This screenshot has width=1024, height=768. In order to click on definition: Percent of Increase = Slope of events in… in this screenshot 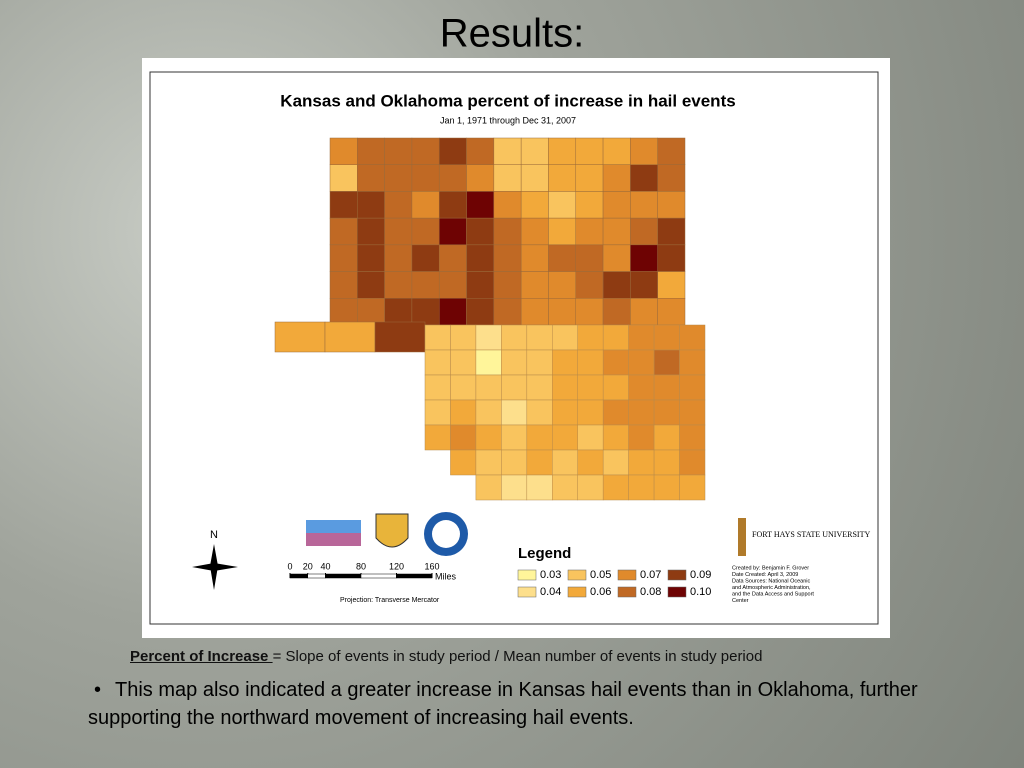, I will do `click(446, 656)`.